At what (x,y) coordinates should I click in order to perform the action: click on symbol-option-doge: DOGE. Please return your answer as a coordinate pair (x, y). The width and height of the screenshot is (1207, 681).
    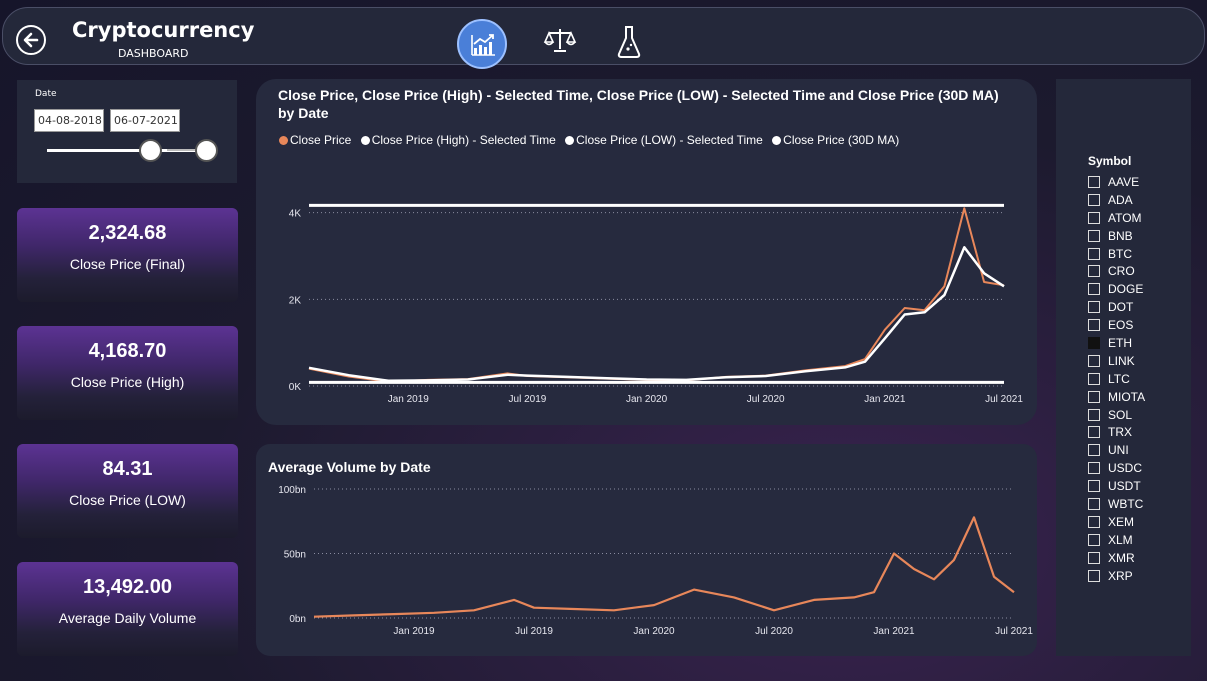
    Looking at the image, I should click on (1116, 289).